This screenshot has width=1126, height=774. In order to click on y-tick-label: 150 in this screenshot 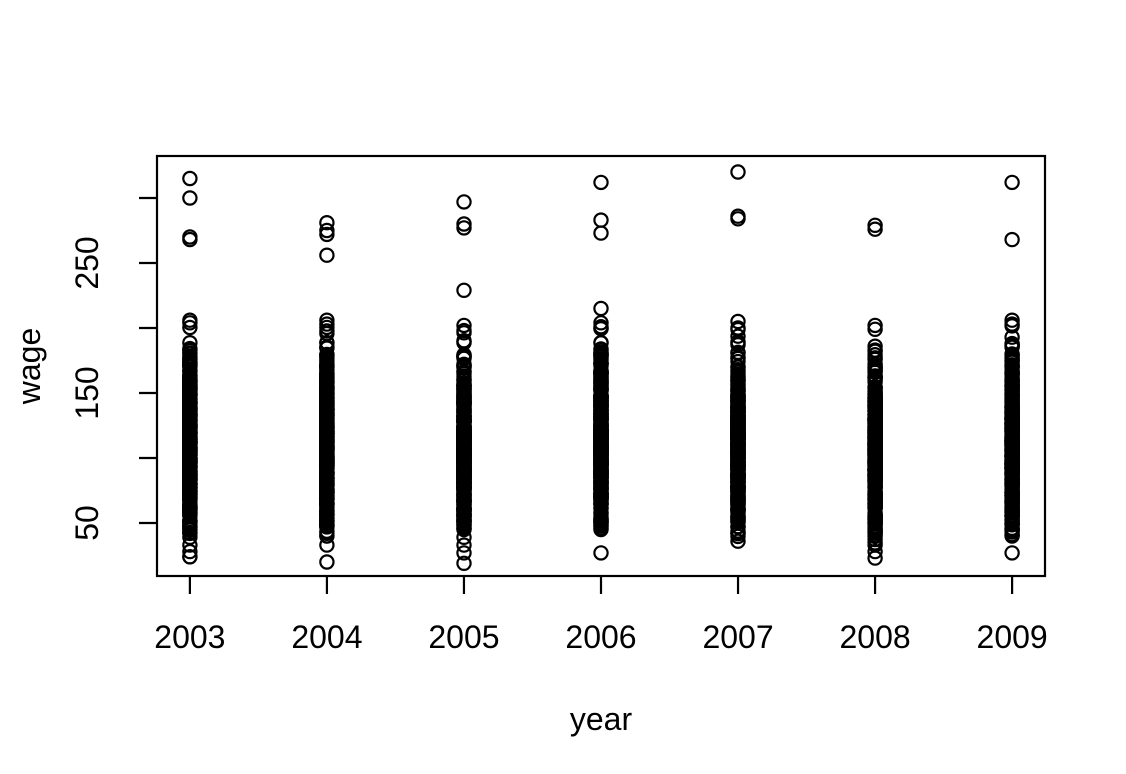, I will do `click(87, 392)`.